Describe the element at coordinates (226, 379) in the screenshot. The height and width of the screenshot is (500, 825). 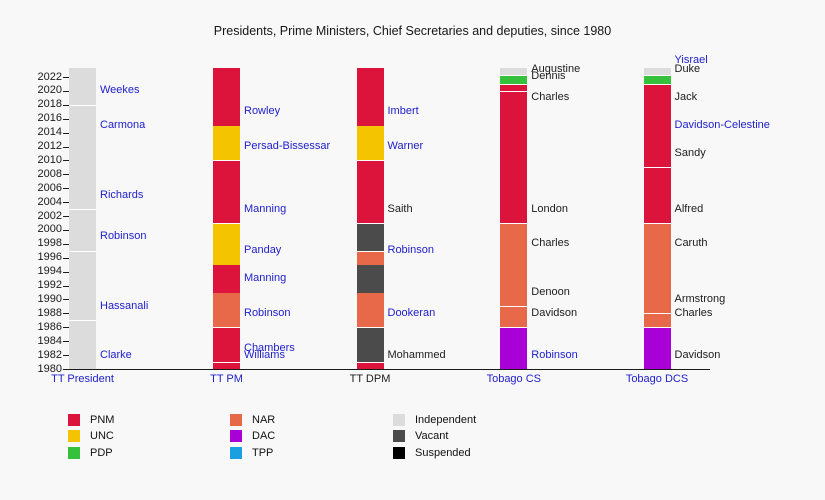
I see `column-label-tt-pm: TT PM` at that location.